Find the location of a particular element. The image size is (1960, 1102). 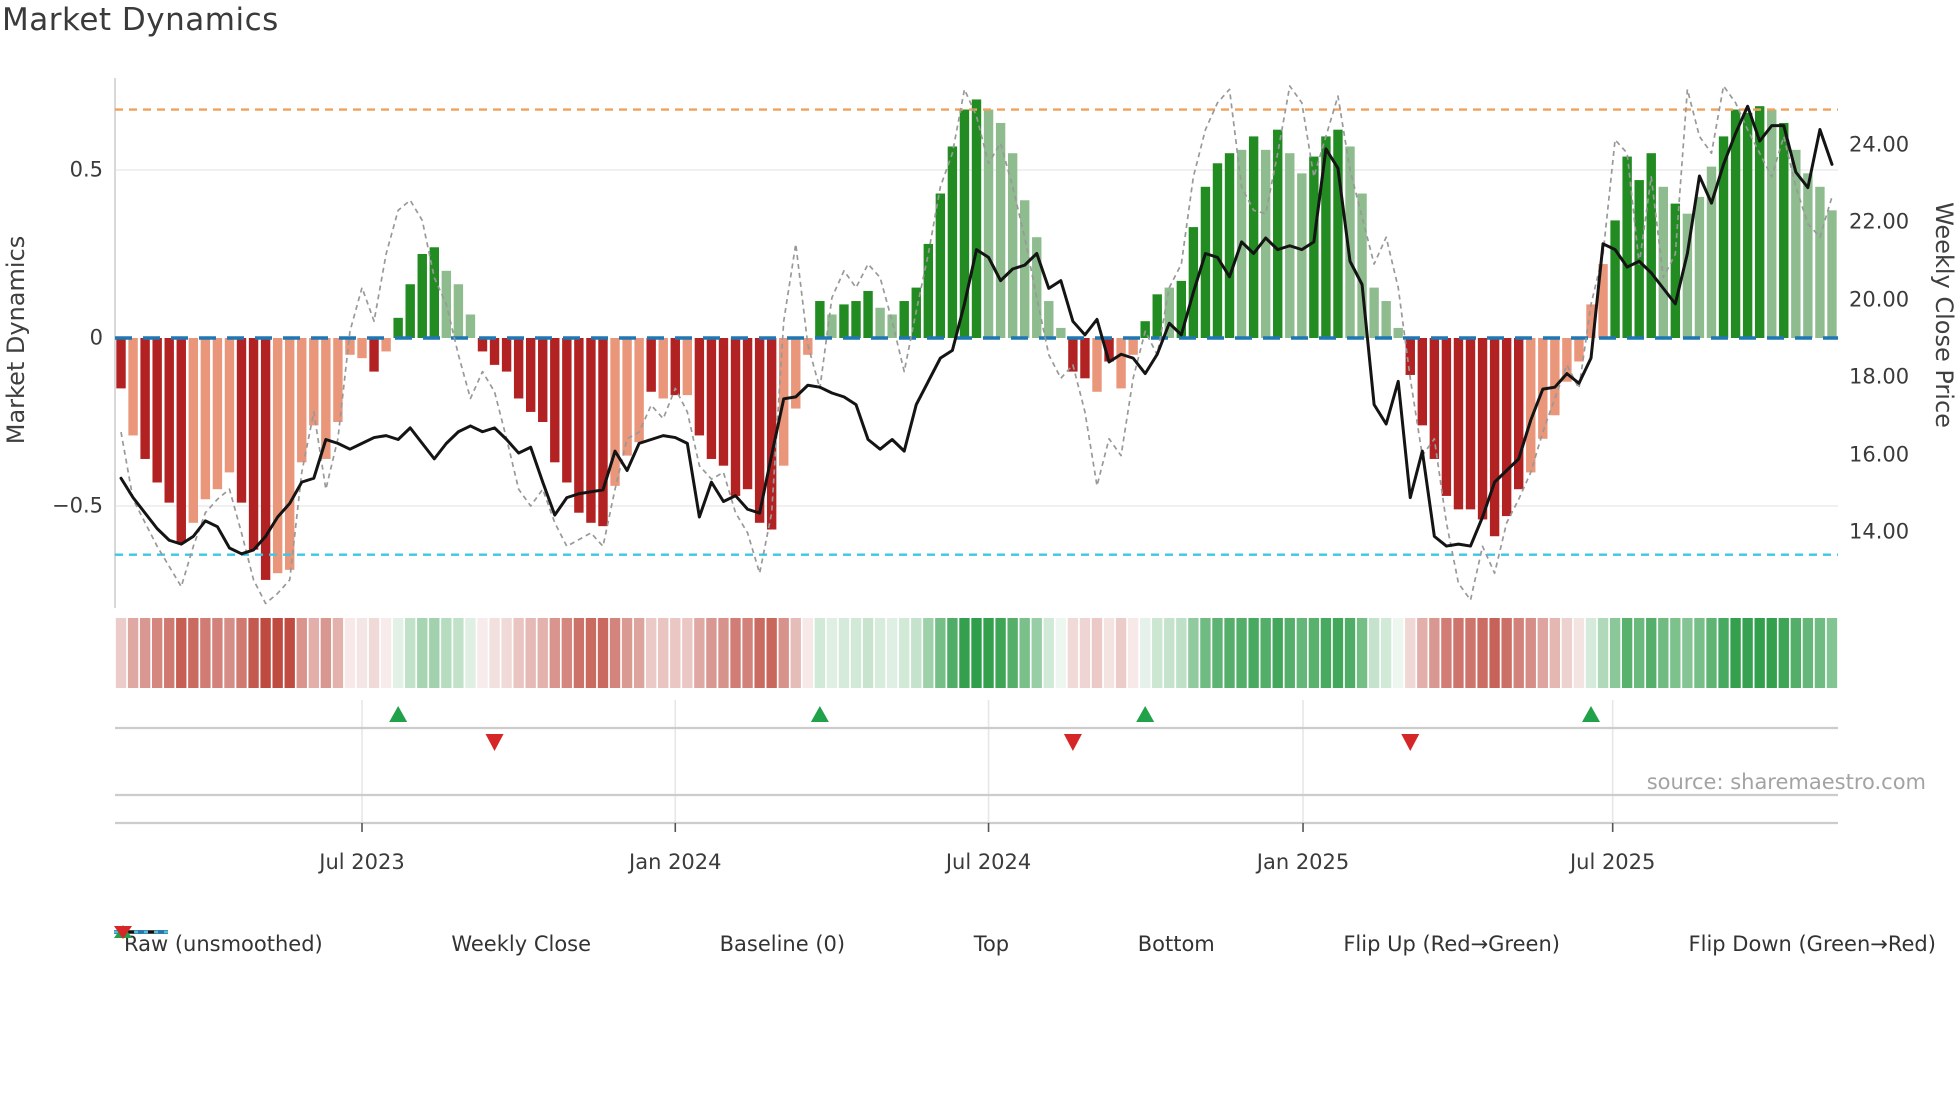

legend-item-weekly-close: Weekly Close is located at coordinates (353, 943).